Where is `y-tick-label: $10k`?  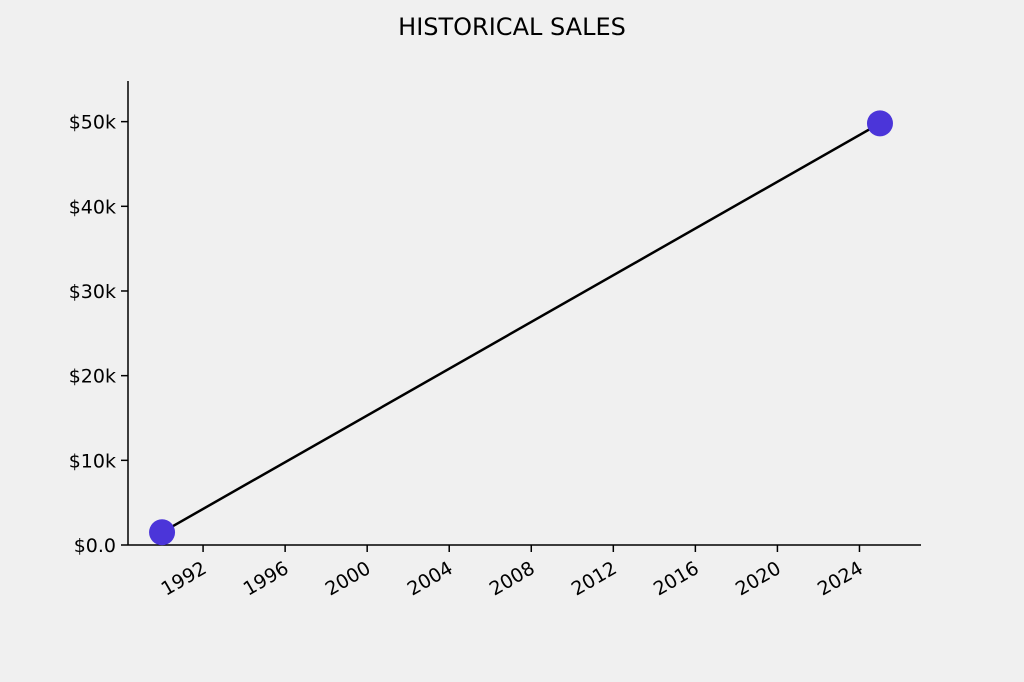 y-tick-label: $10k is located at coordinates (92, 461).